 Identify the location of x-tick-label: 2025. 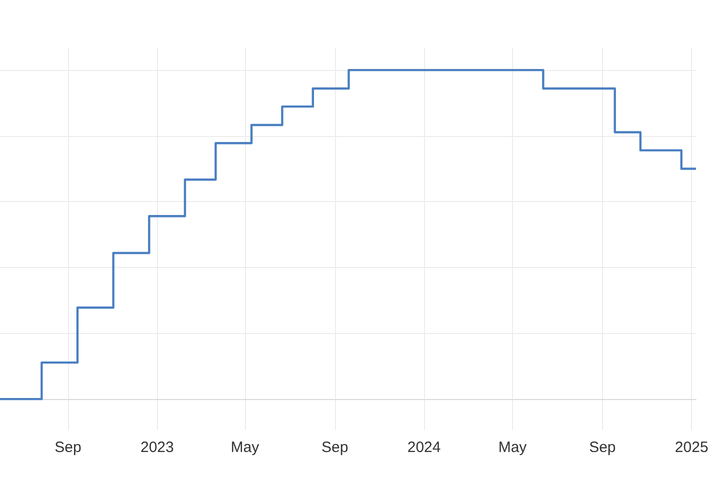
(691, 447).